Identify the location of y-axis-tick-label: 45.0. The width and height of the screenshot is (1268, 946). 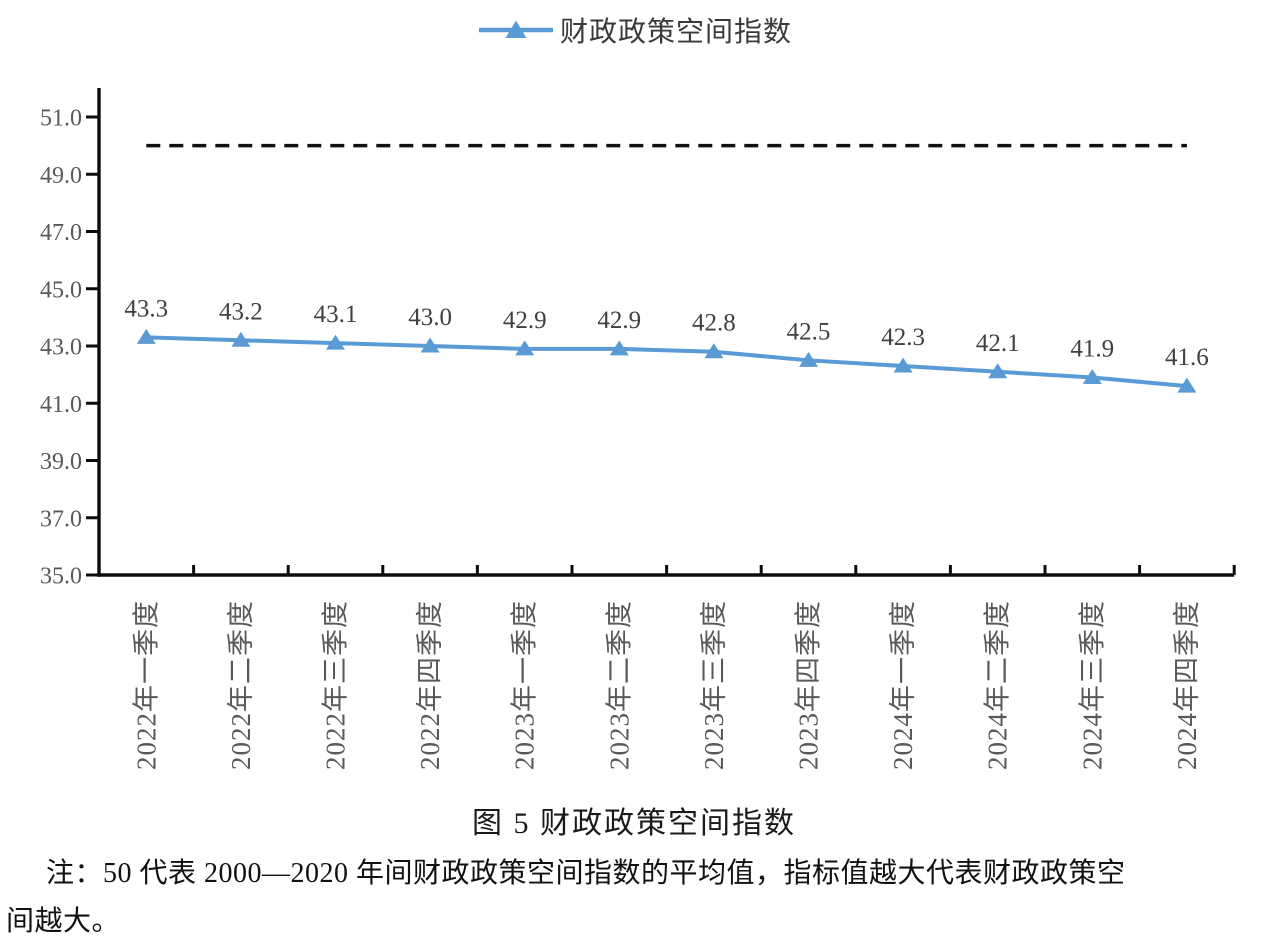
(61, 290).